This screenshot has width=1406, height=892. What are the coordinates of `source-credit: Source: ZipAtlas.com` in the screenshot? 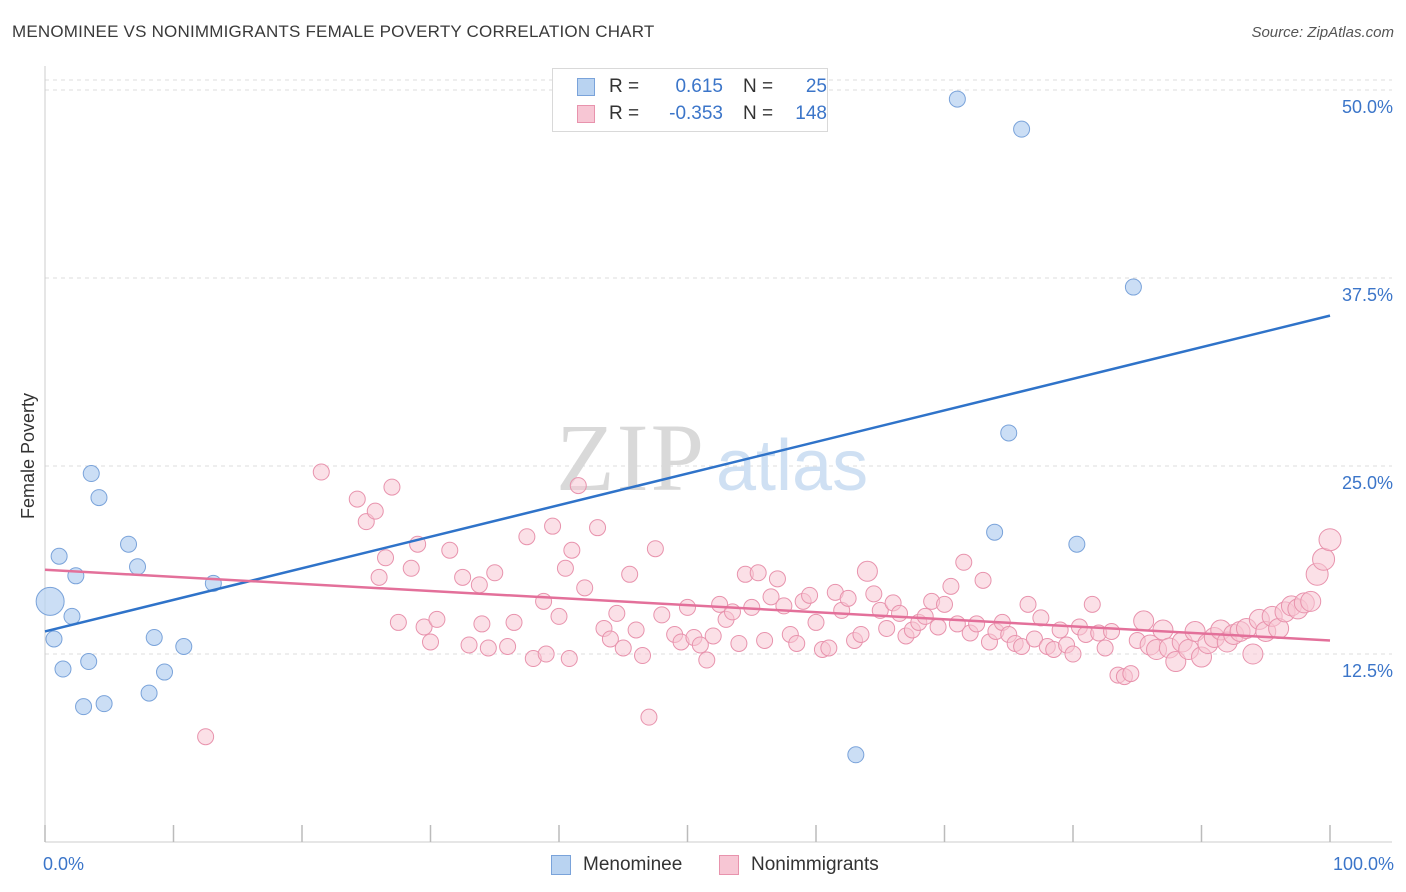 It's located at (1322, 32).